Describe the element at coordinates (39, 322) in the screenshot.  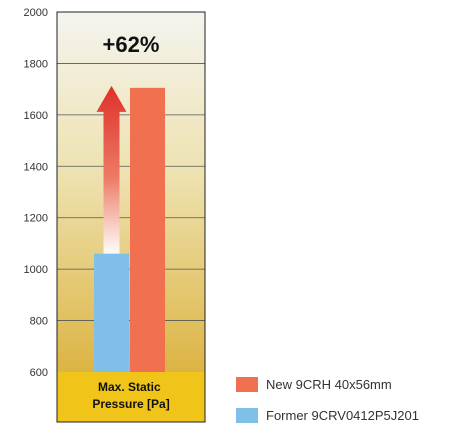
I see `y-tick-label: 800` at that location.